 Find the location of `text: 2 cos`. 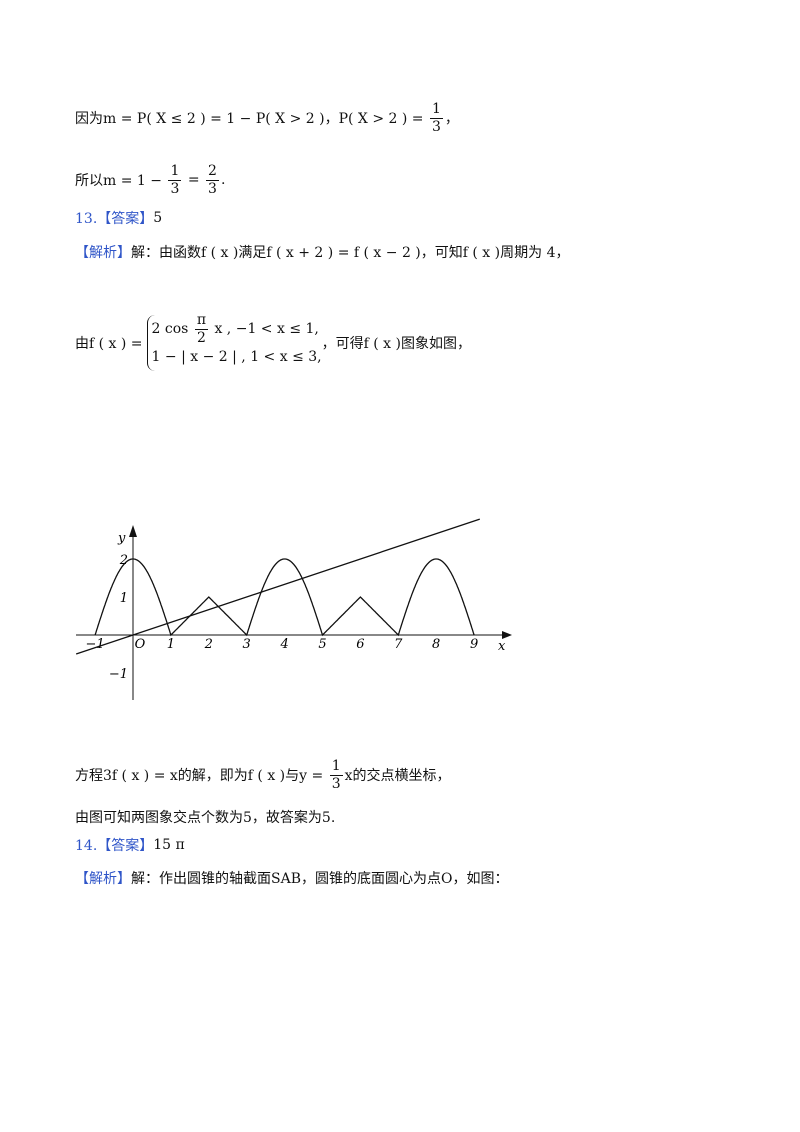

text: 2 cos is located at coordinates (172, 329).